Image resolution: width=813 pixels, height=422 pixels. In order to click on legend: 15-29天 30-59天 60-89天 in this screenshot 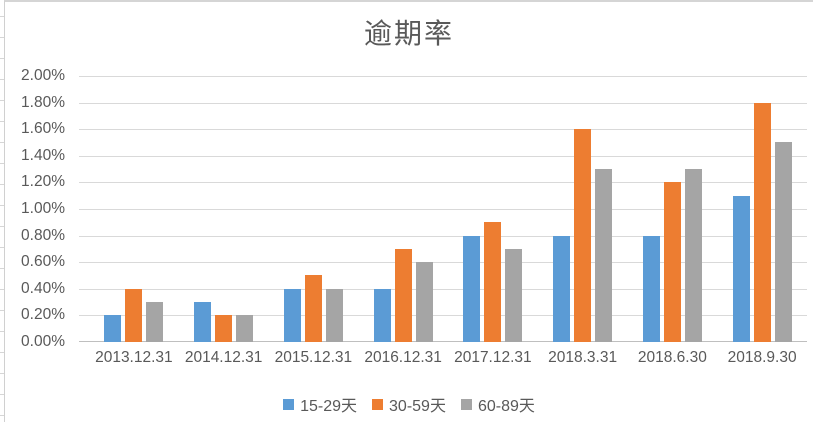, I will do `click(409, 404)`.